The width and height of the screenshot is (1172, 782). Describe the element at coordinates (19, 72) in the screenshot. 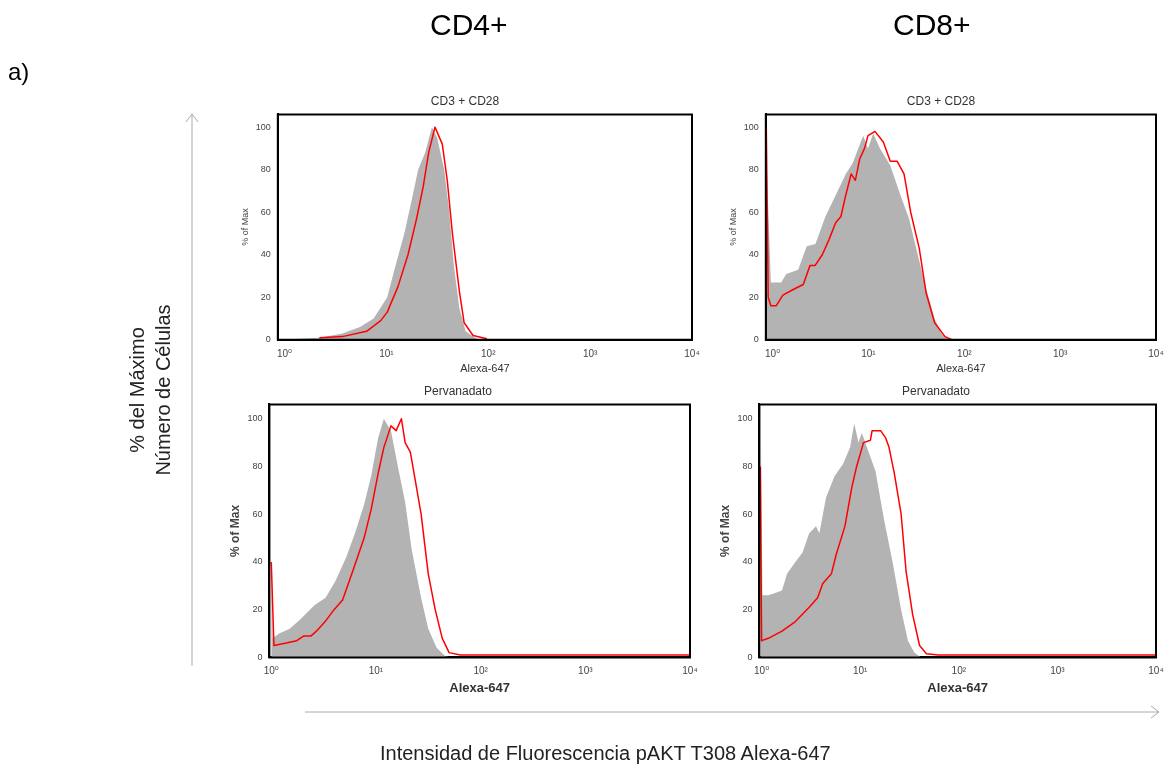

I see `text: a)` at that location.